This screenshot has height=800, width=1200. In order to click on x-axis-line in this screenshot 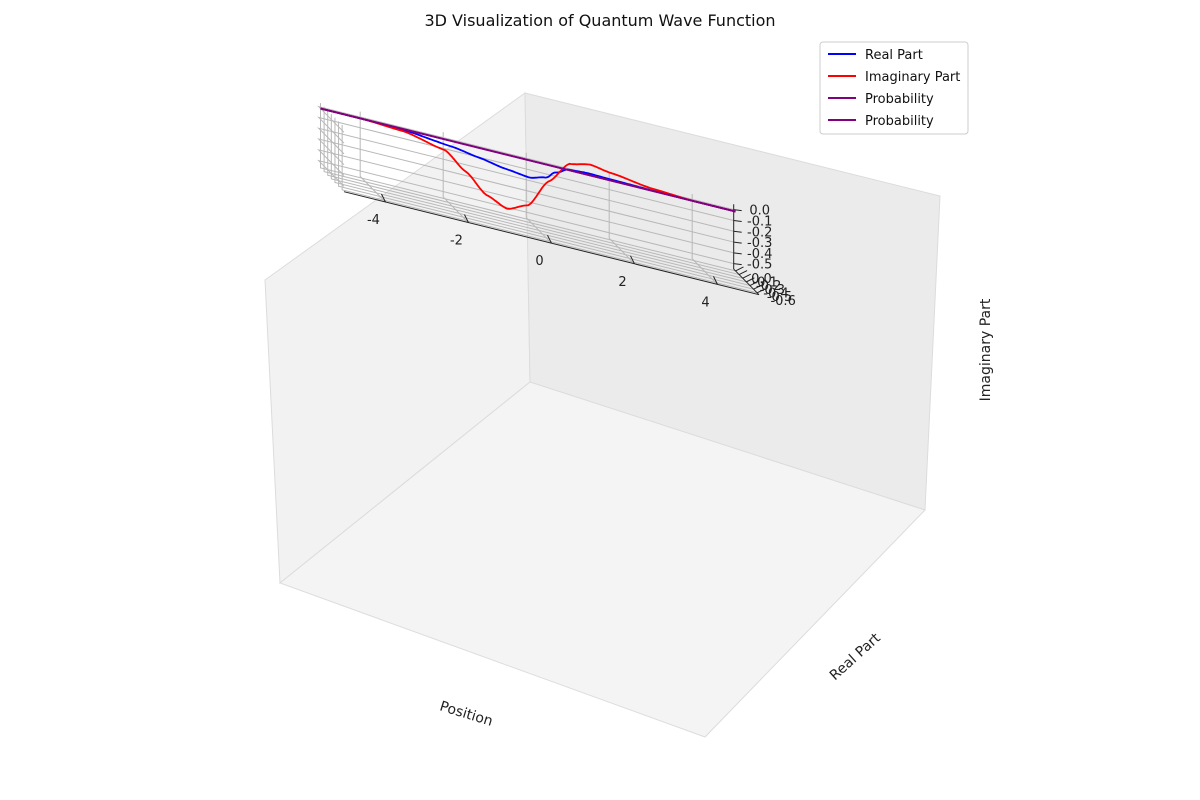, I will do `click(551, 243)`.